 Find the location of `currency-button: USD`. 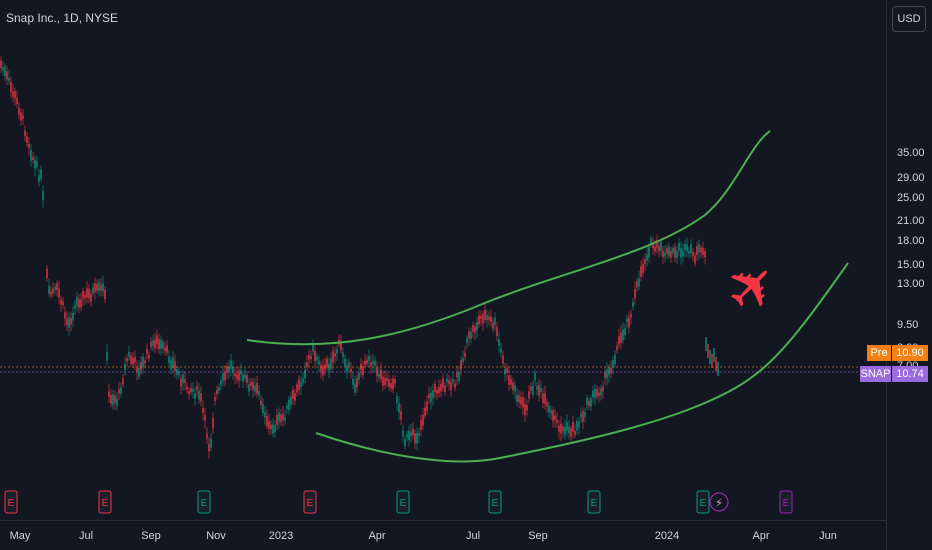

currency-button: USD is located at coordinates (909, 19).